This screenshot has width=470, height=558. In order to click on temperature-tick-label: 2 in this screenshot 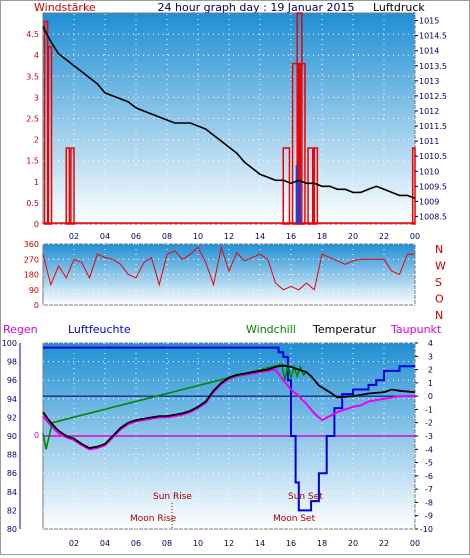, I will do `click(430, 370)`.